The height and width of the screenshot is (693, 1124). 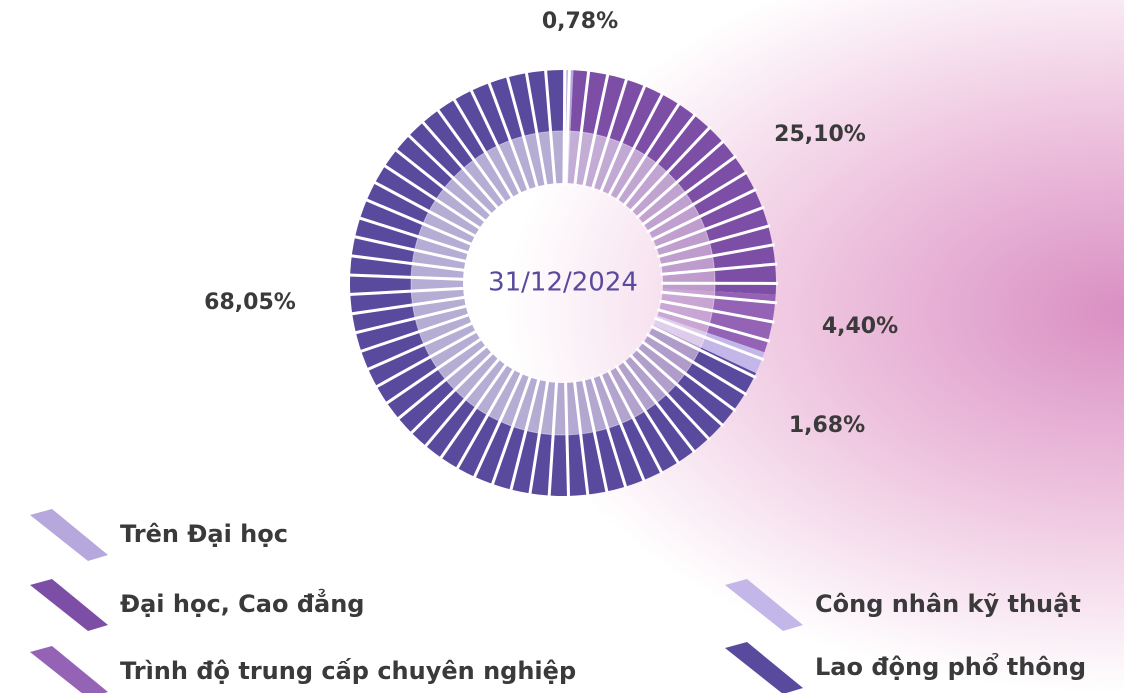 I want to click on legend-label: Trên Đại học, so click(x=204, y=534).